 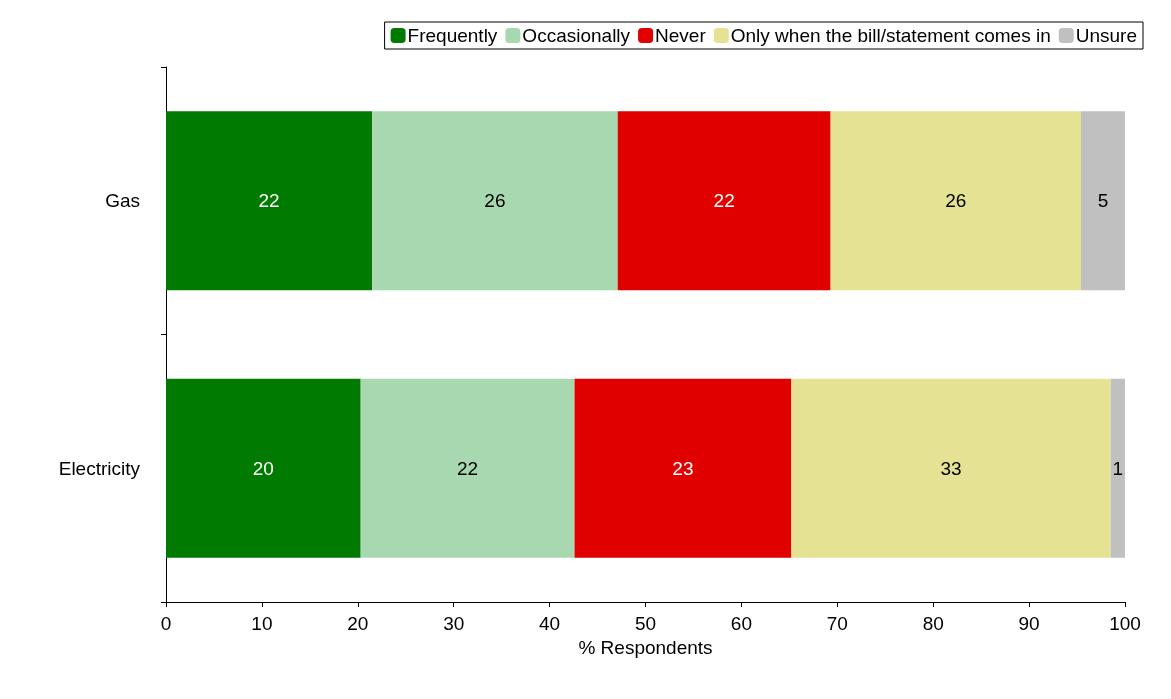 I want to click on x-tick-label: 20, so click(x=358, y=623).